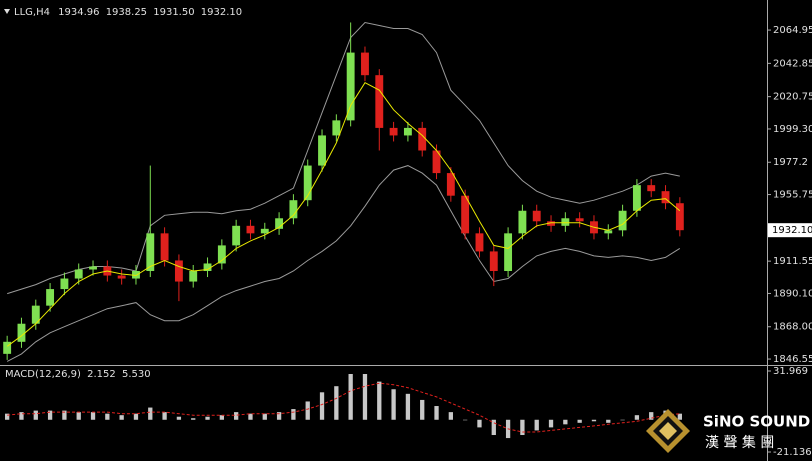  I want to click on logo: SiNO SOUND 漢 聲 集 團, so click(728, 431).